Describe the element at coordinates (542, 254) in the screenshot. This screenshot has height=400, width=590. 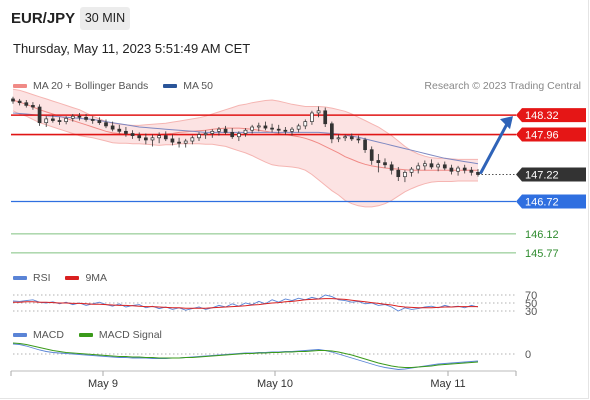
I see `level-label-support: 145.77` at that location.